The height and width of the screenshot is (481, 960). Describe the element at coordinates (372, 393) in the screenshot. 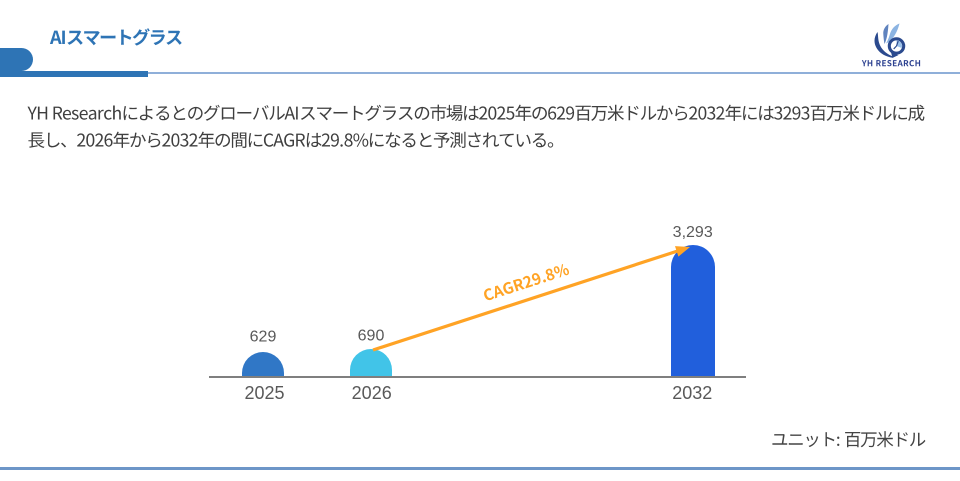

I see `svg-text: 2026` at that location.